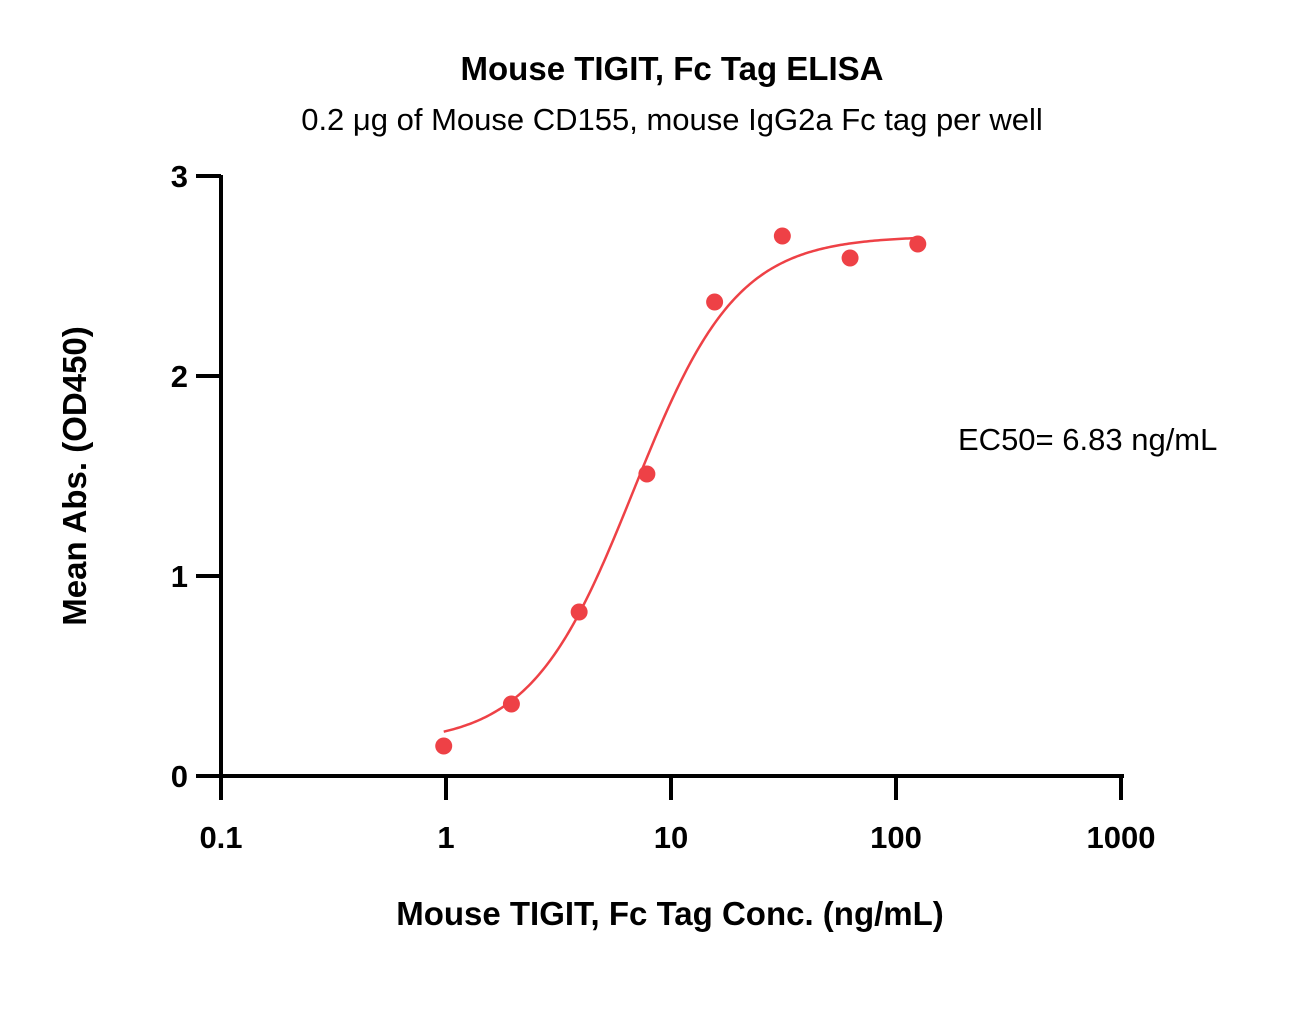 Image resolution: width=1306 pixels, height=1032 pixels. What do you see at coordinates (179, 576) in the screenshot?
I see `y-tick-label: 1` at bounding box center [179, 576].